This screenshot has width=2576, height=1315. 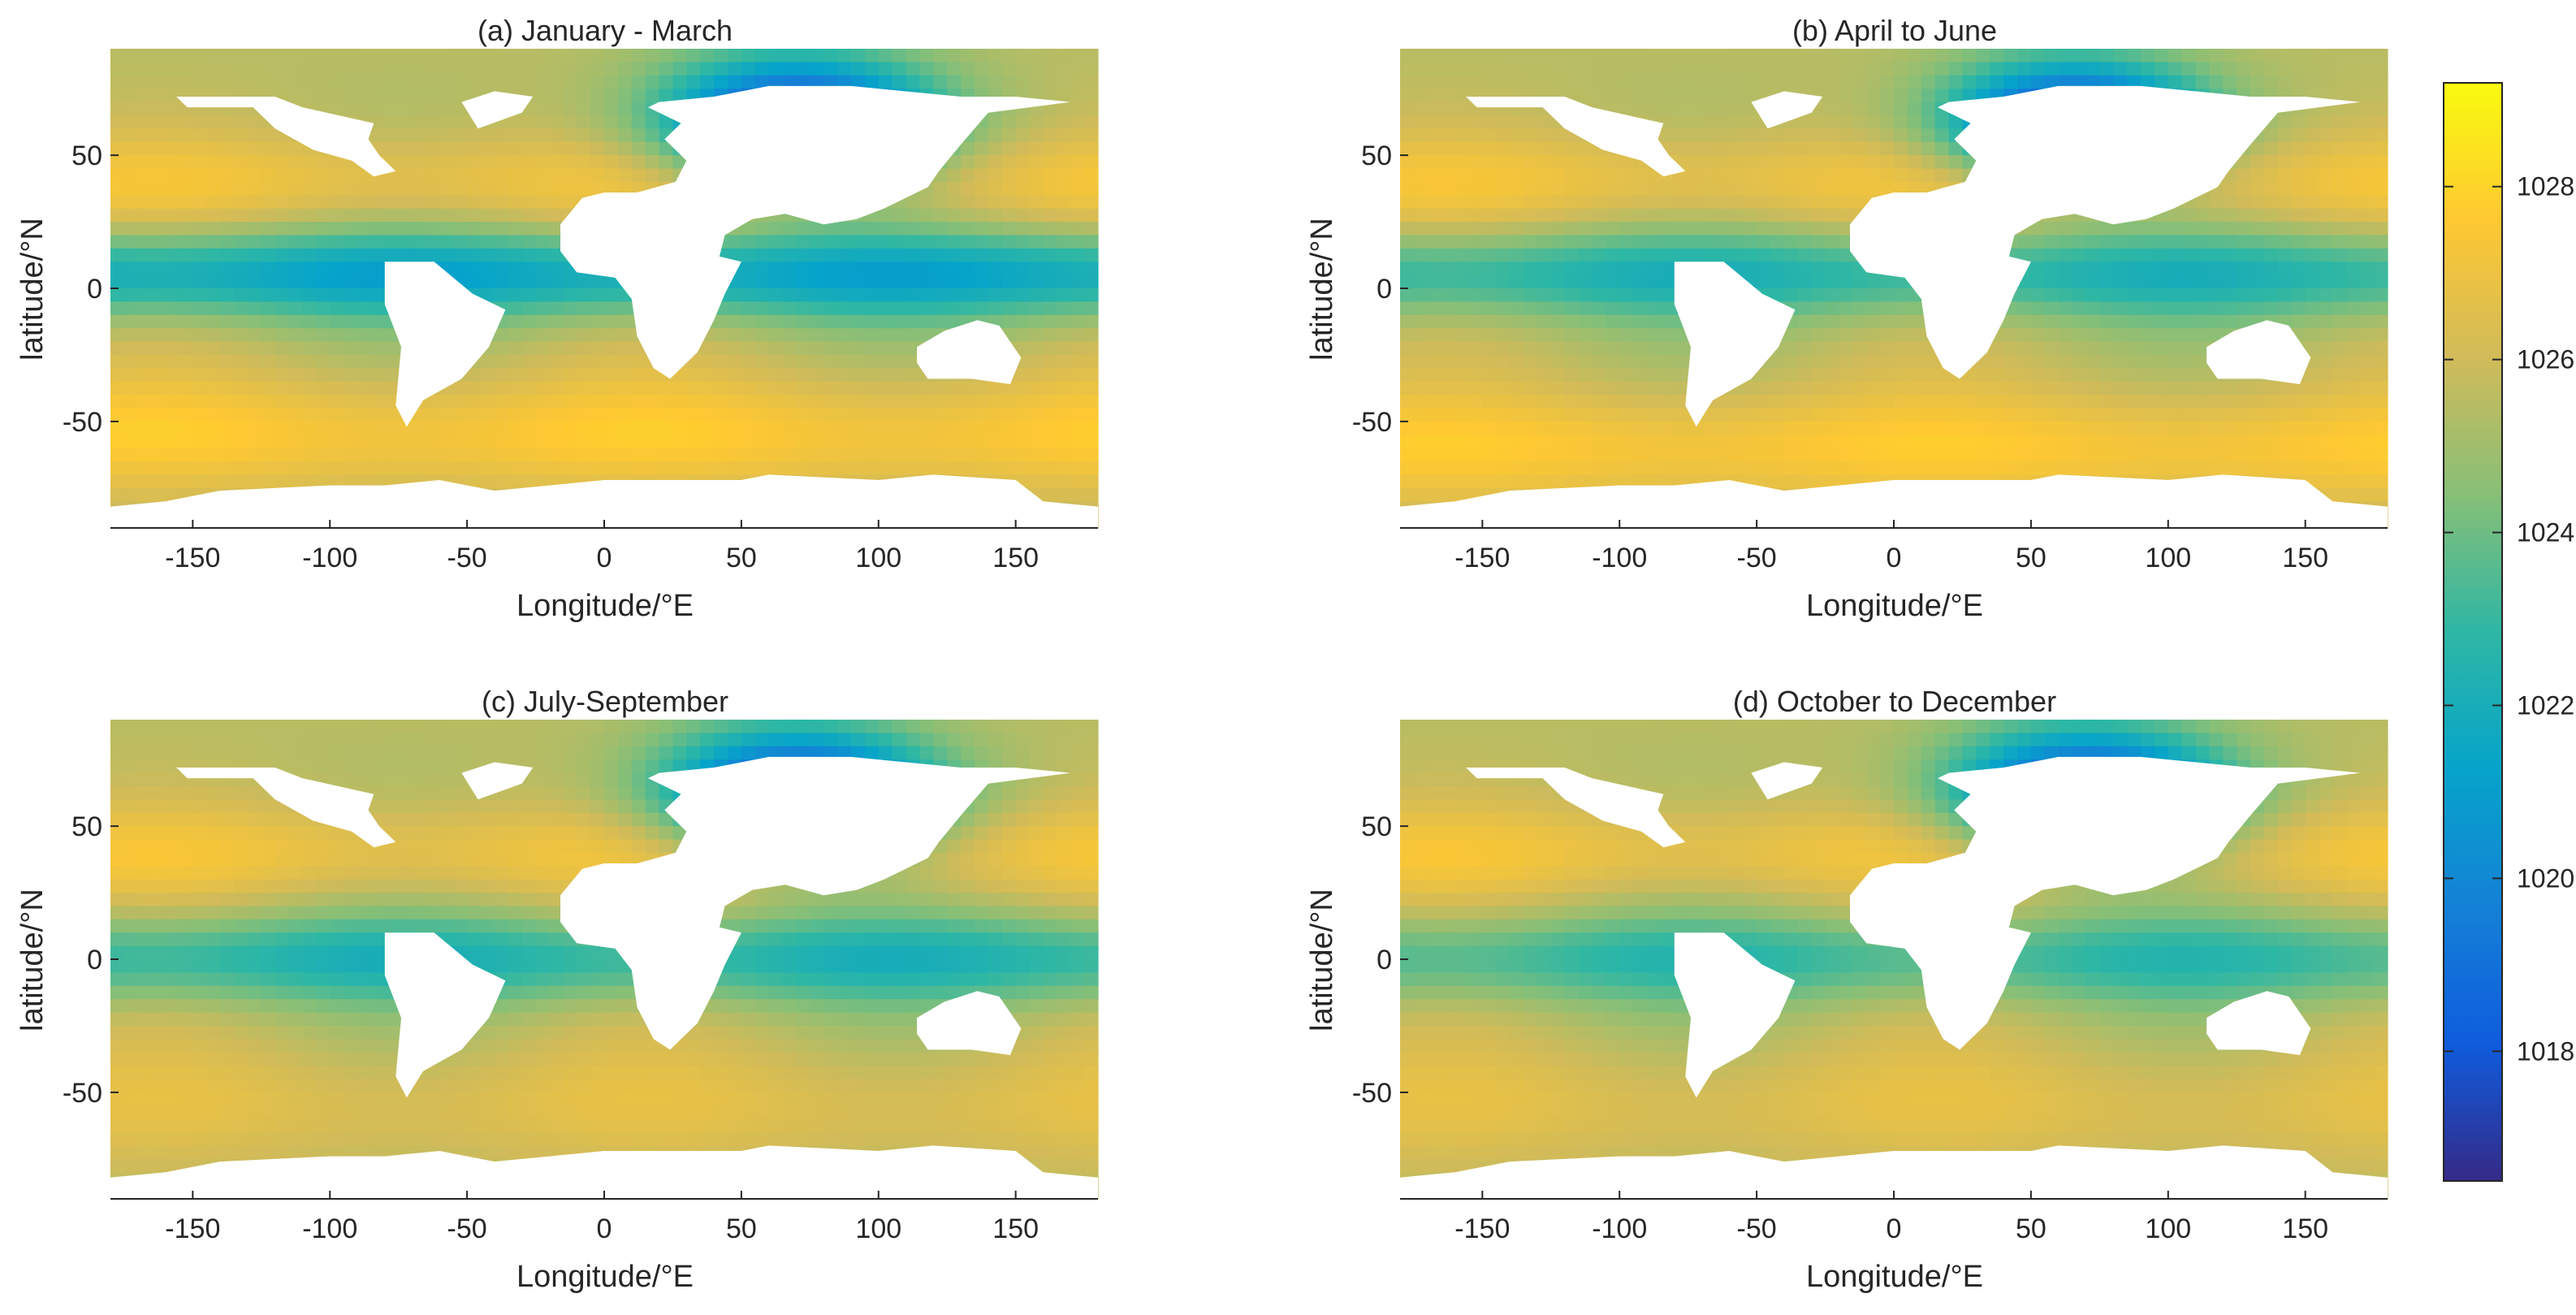 What do you see at coordinates (192, 558) in the screenshot?
I see `x-tick-label: -150` at bounding box center [192, 558].